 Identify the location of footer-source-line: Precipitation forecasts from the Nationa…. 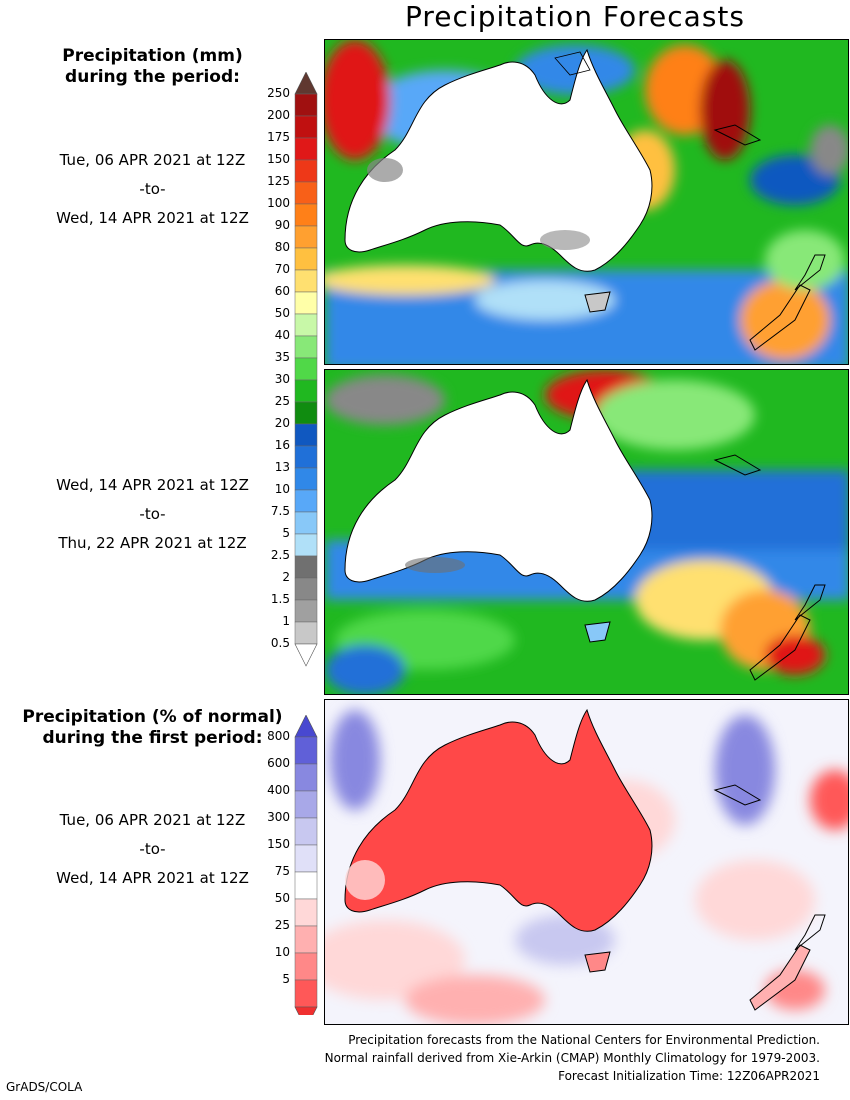
(584, 1040).